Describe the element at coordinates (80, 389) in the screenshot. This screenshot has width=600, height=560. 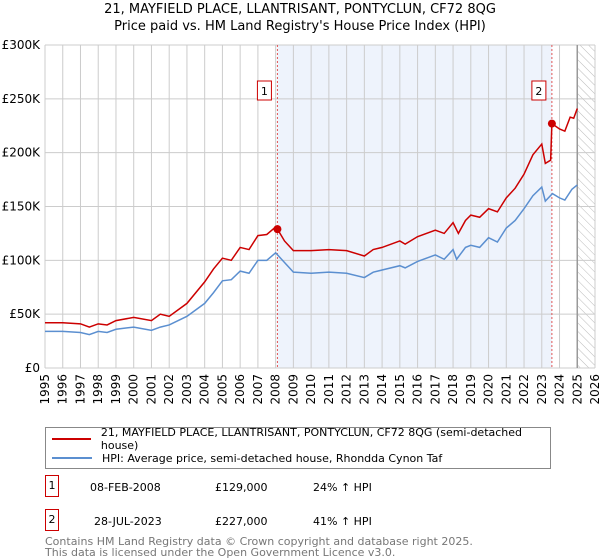
I see `x-tick-label: 1997` at that location.